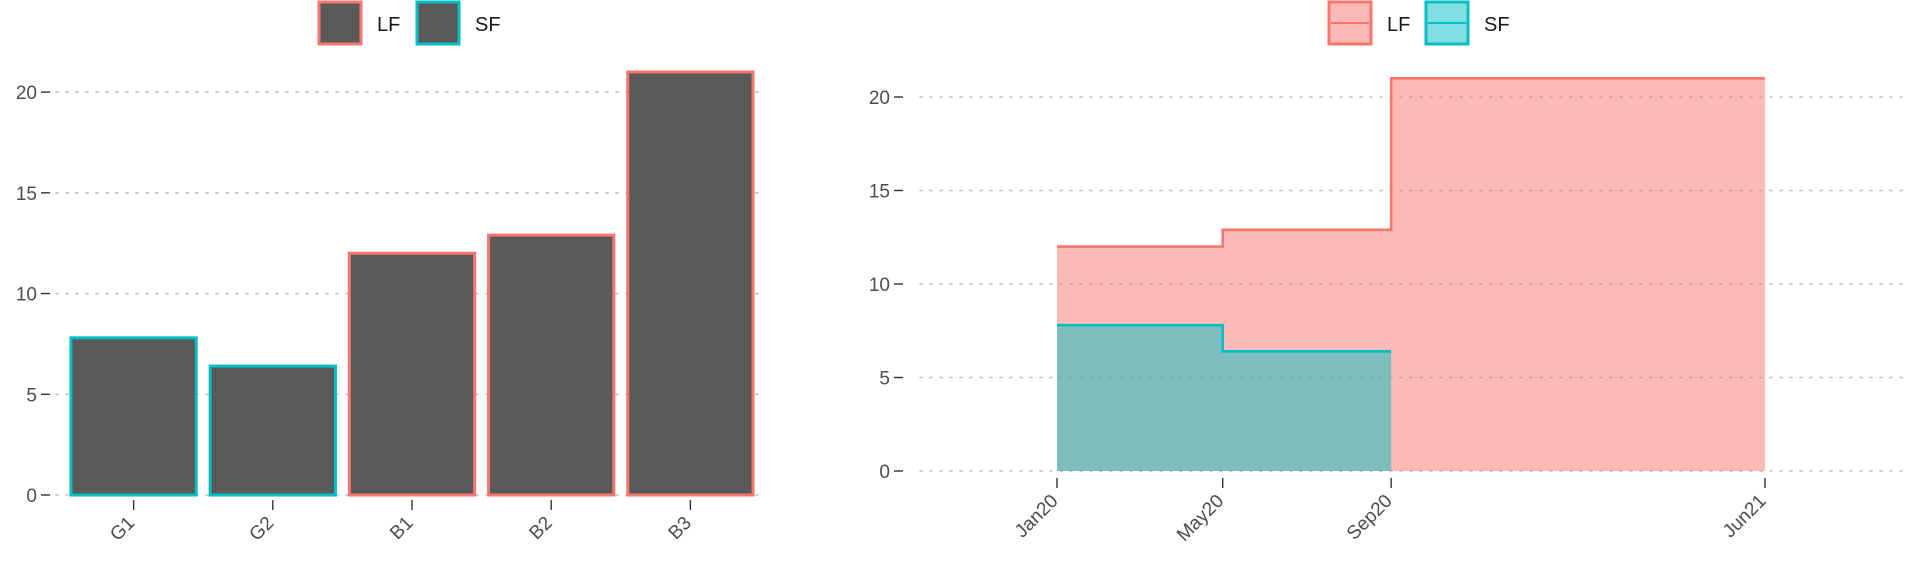 The image size is (1920, 576). Describe the element at coordinates (122, 529) in the screenshot. I see `x-tick-label: G1` at that location.